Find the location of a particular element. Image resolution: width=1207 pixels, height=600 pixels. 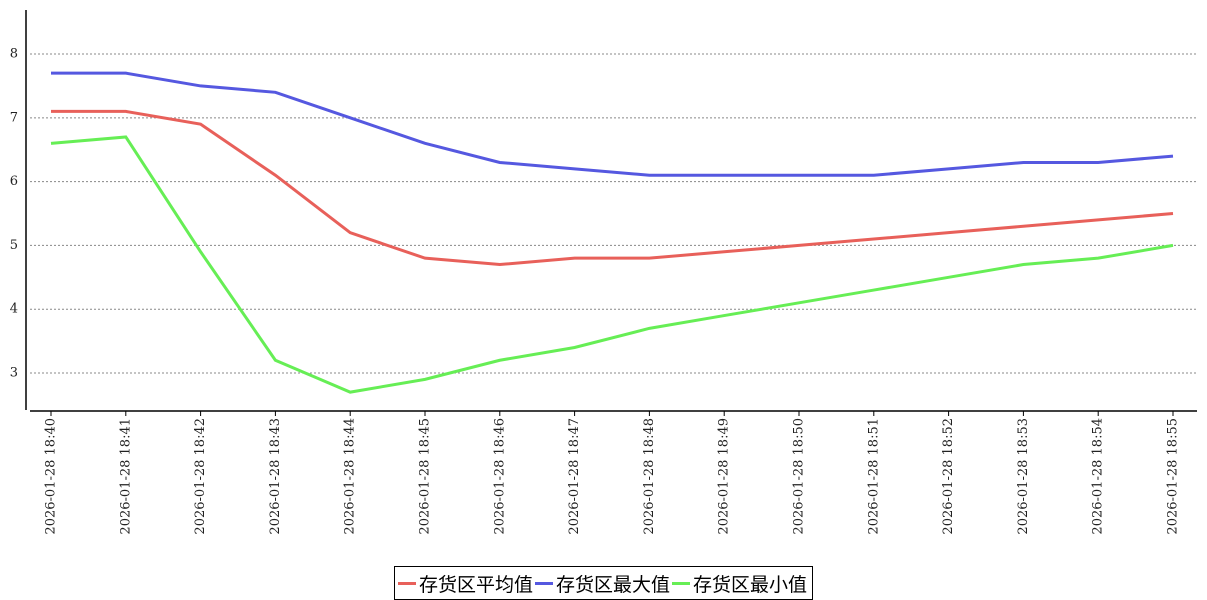

legend-item: 存货区最大值 is located at coordinates (602, 583).